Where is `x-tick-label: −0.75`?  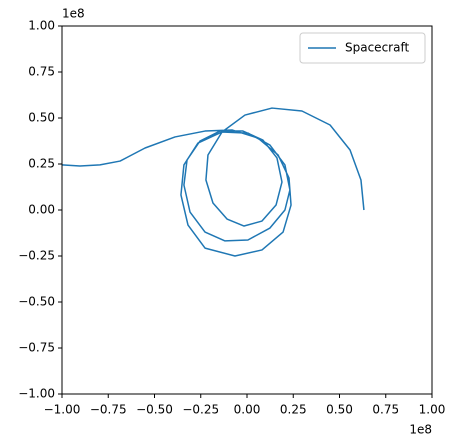 x-tick-label: −0.75 is located at coordinates (108, 410).